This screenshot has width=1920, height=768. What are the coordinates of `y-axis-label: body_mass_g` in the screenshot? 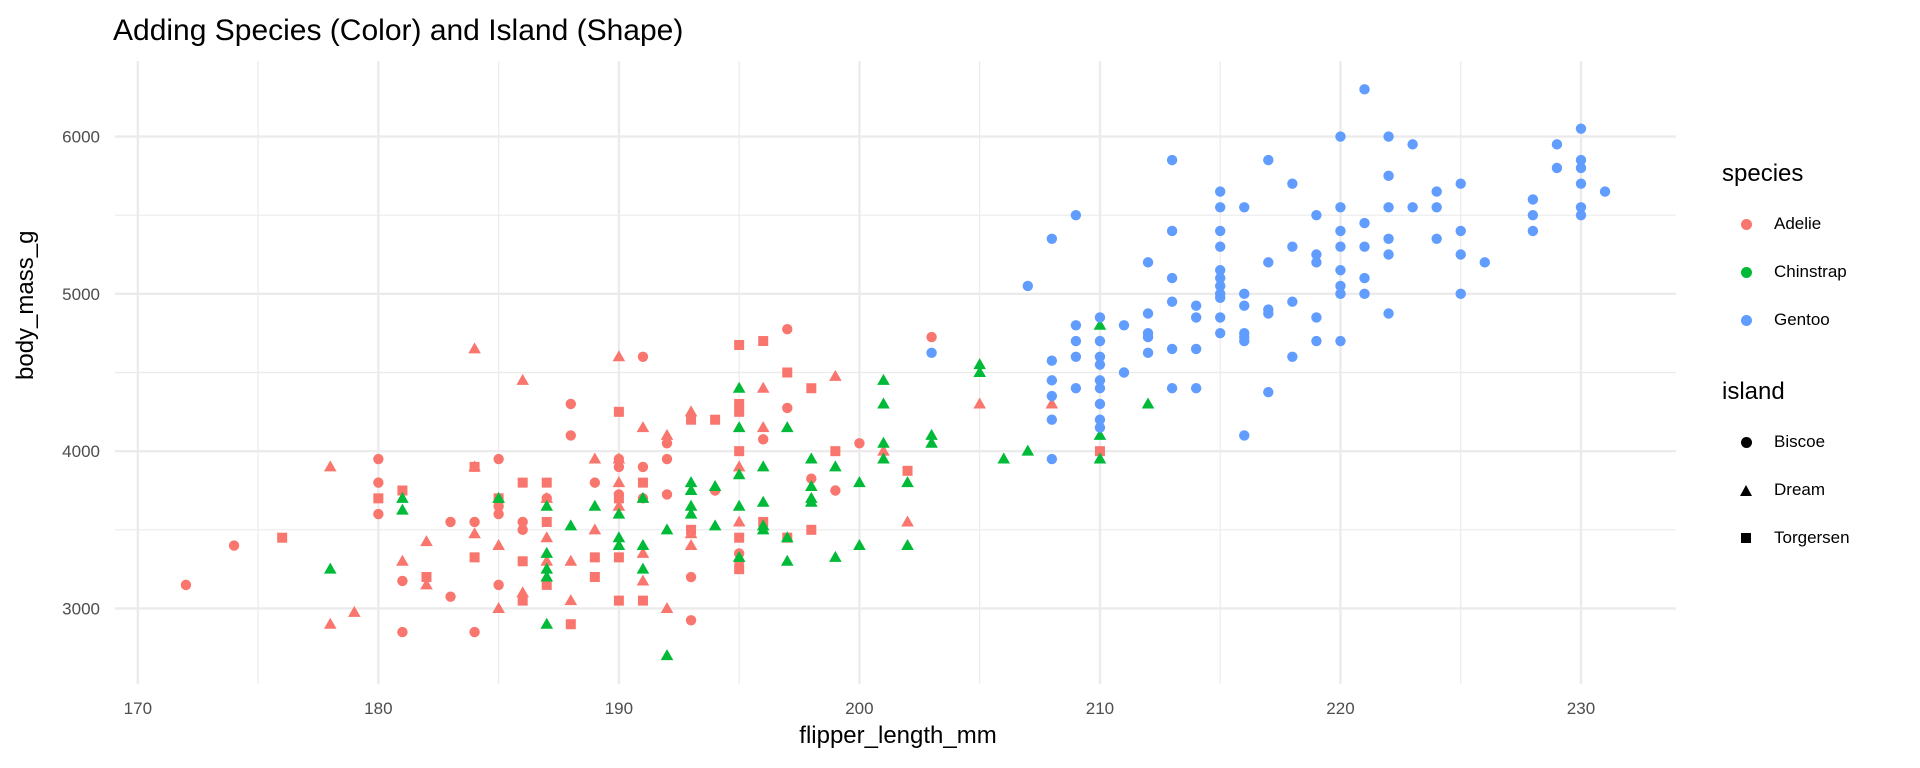 It's located at (25, 305).